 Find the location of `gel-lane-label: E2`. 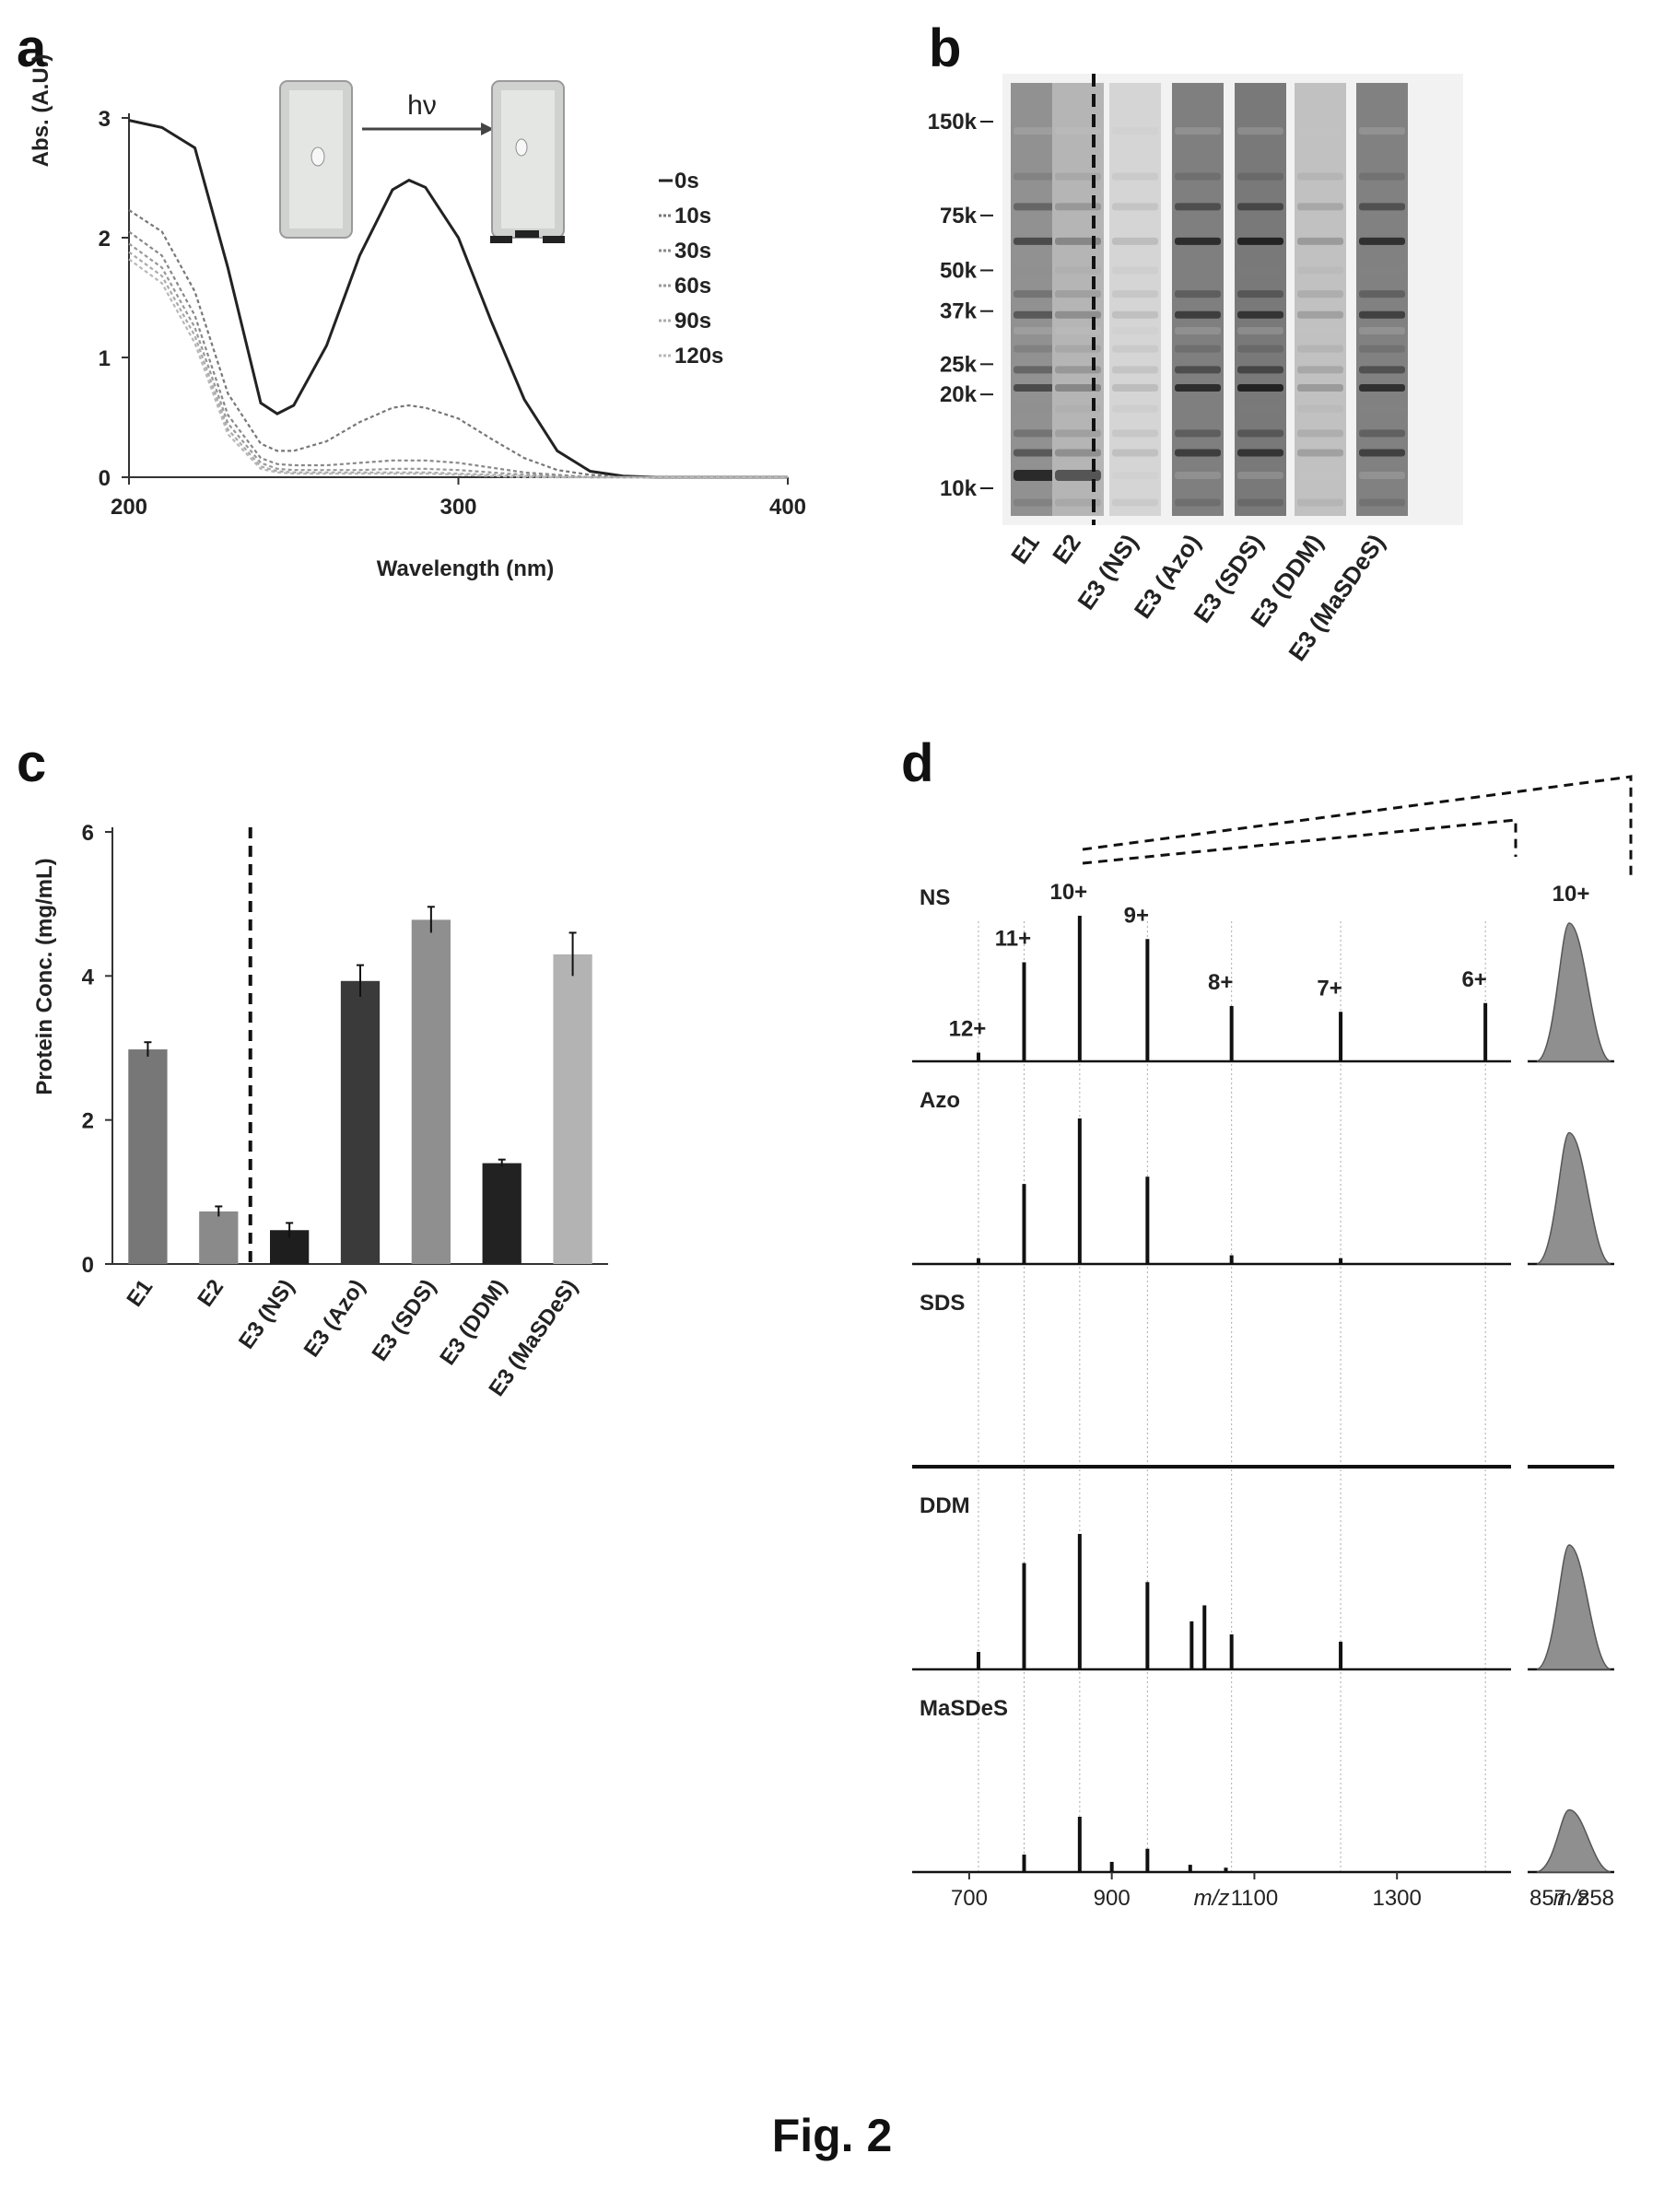

gel-lane-label: E2 is located at coordinates (1067, 548).